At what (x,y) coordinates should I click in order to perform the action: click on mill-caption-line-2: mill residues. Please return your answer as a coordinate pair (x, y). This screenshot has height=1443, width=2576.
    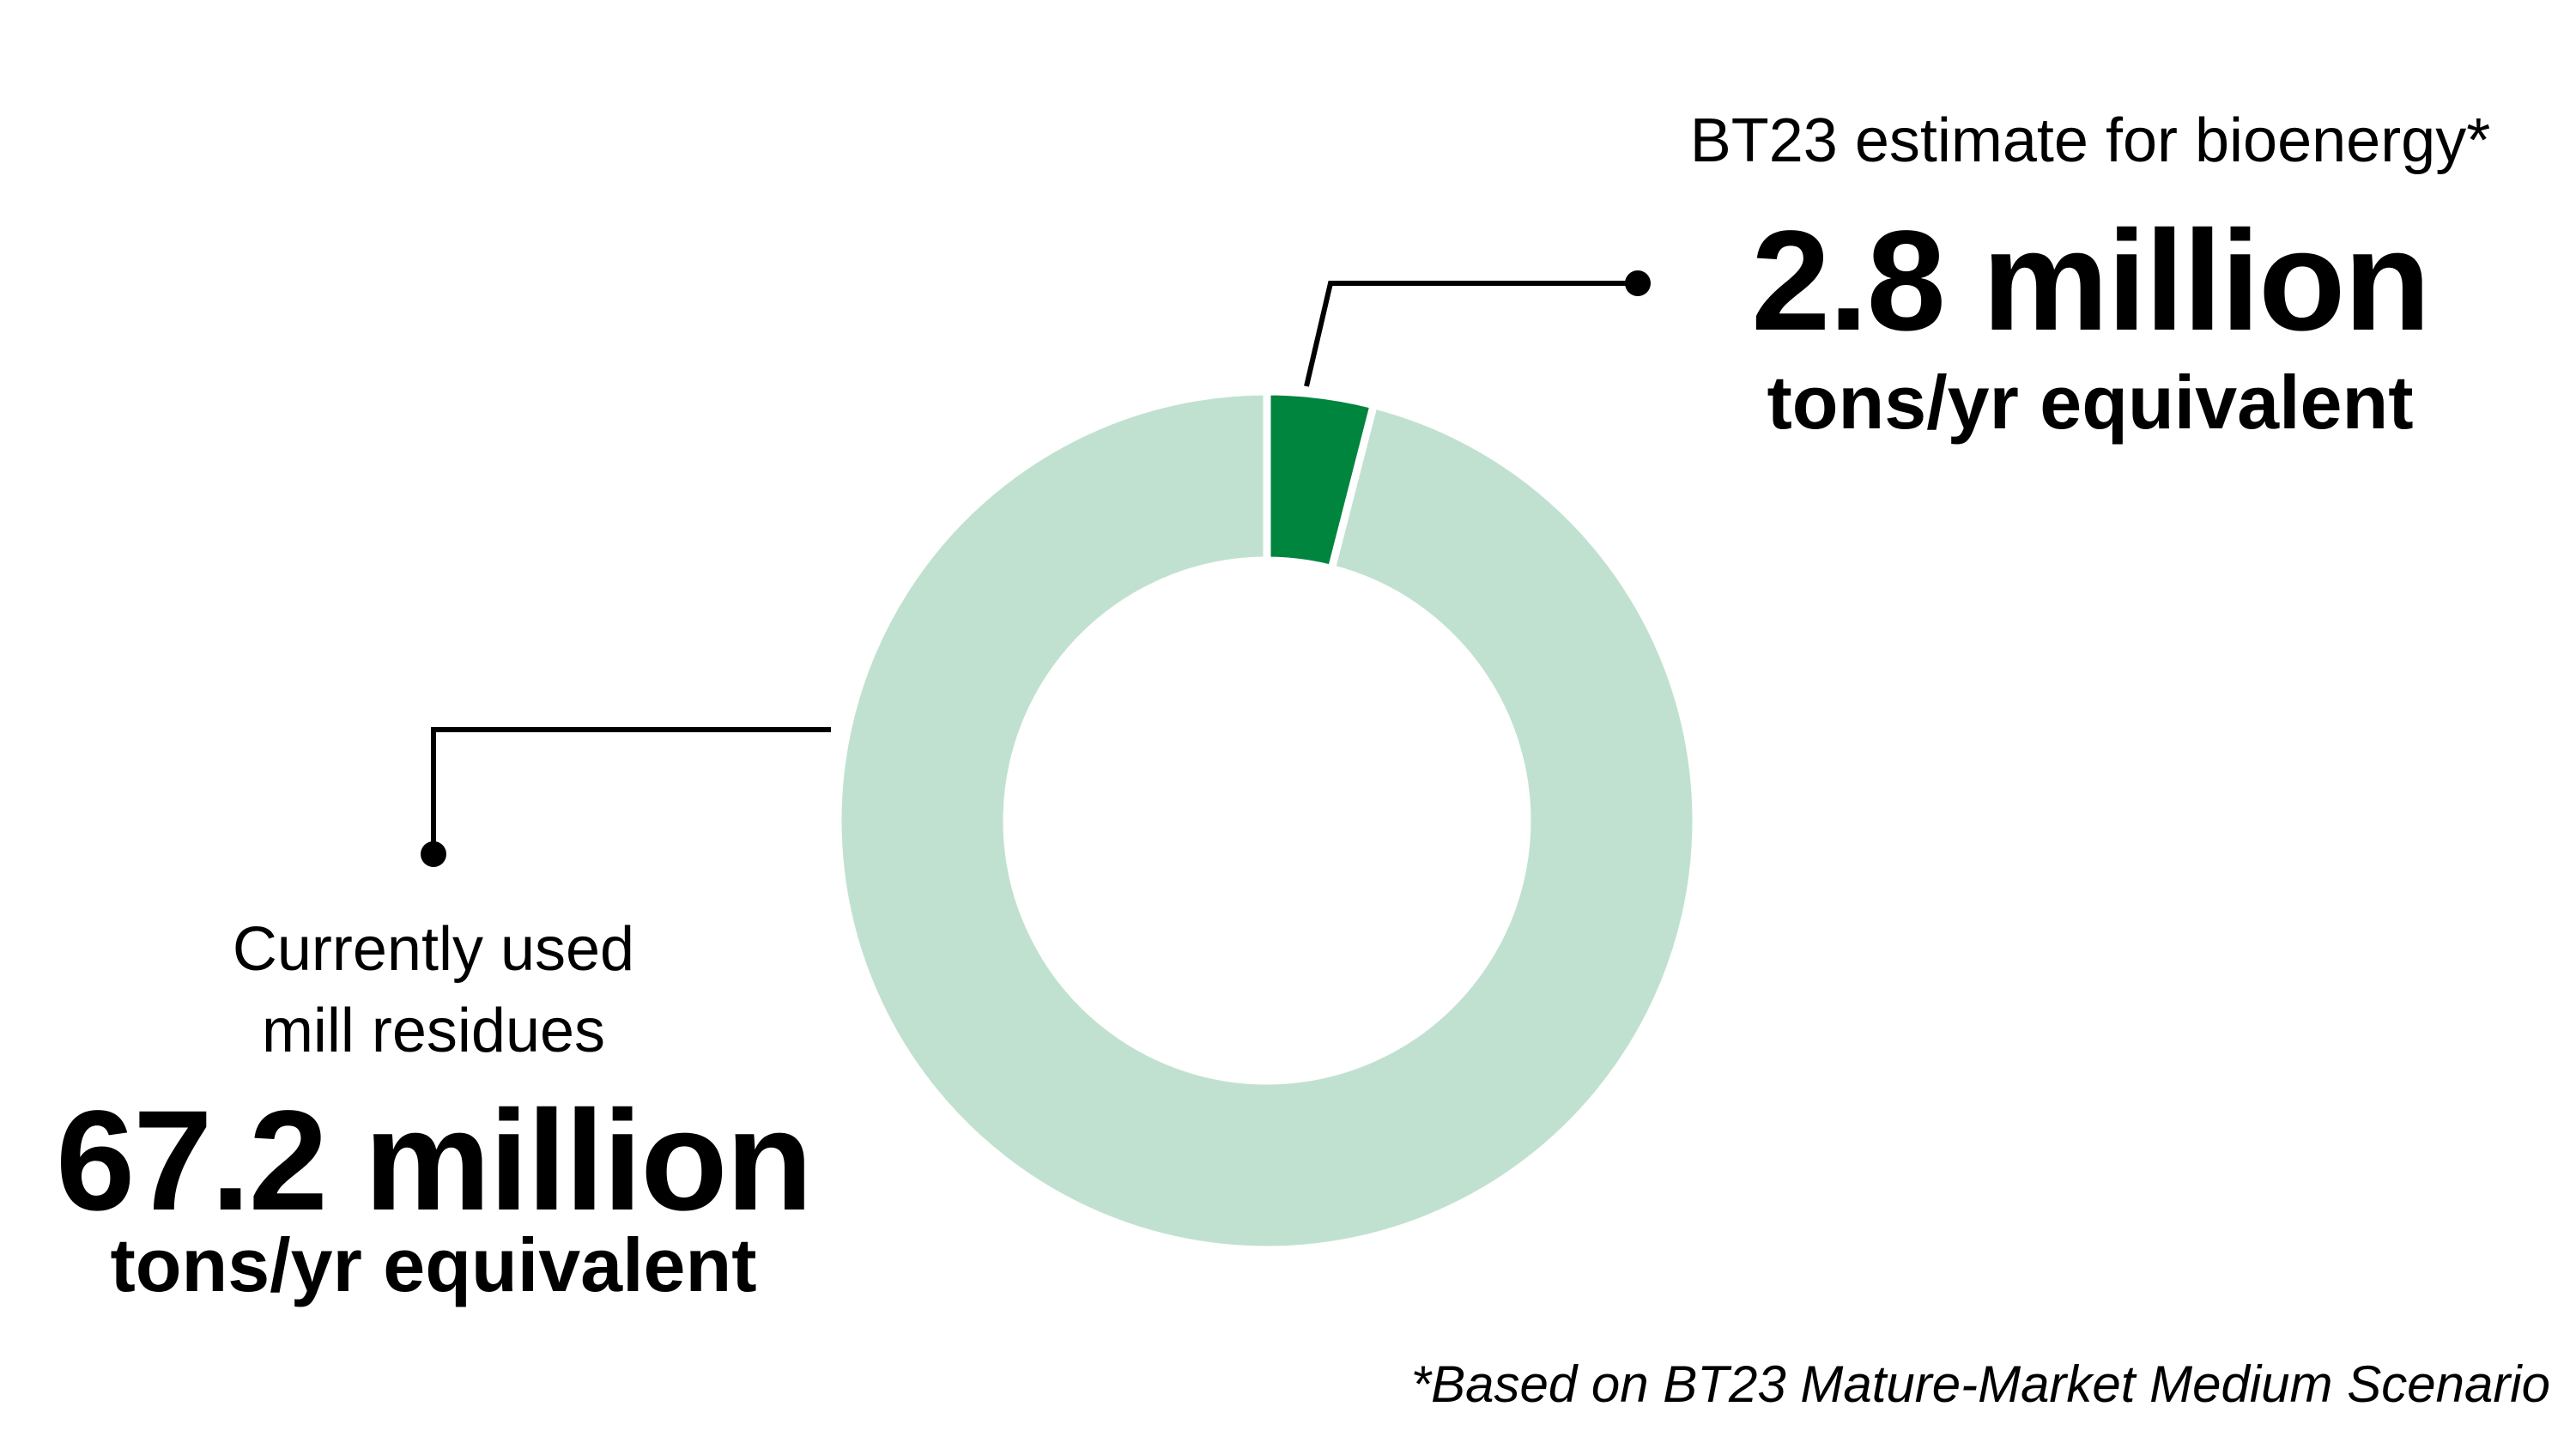
    Looking at the image, I should click on (433, 1031).